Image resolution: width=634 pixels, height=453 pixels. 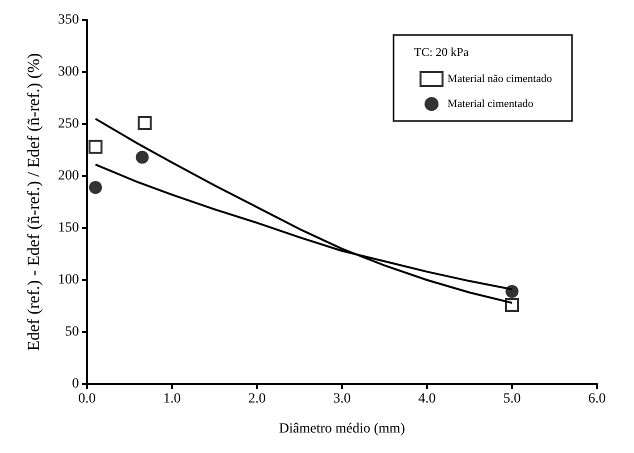 I want to click on x-tick-label: 5.0, so click(x=512, y=399).